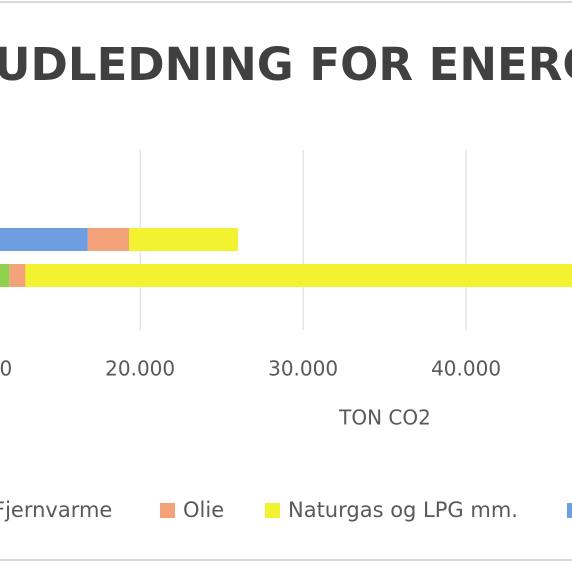 The width and height of the screenshot is (572, 572). Describe the element at coordinates (303, 369) in the screenshot. I see `x-tick-label: 30.000` at that location.